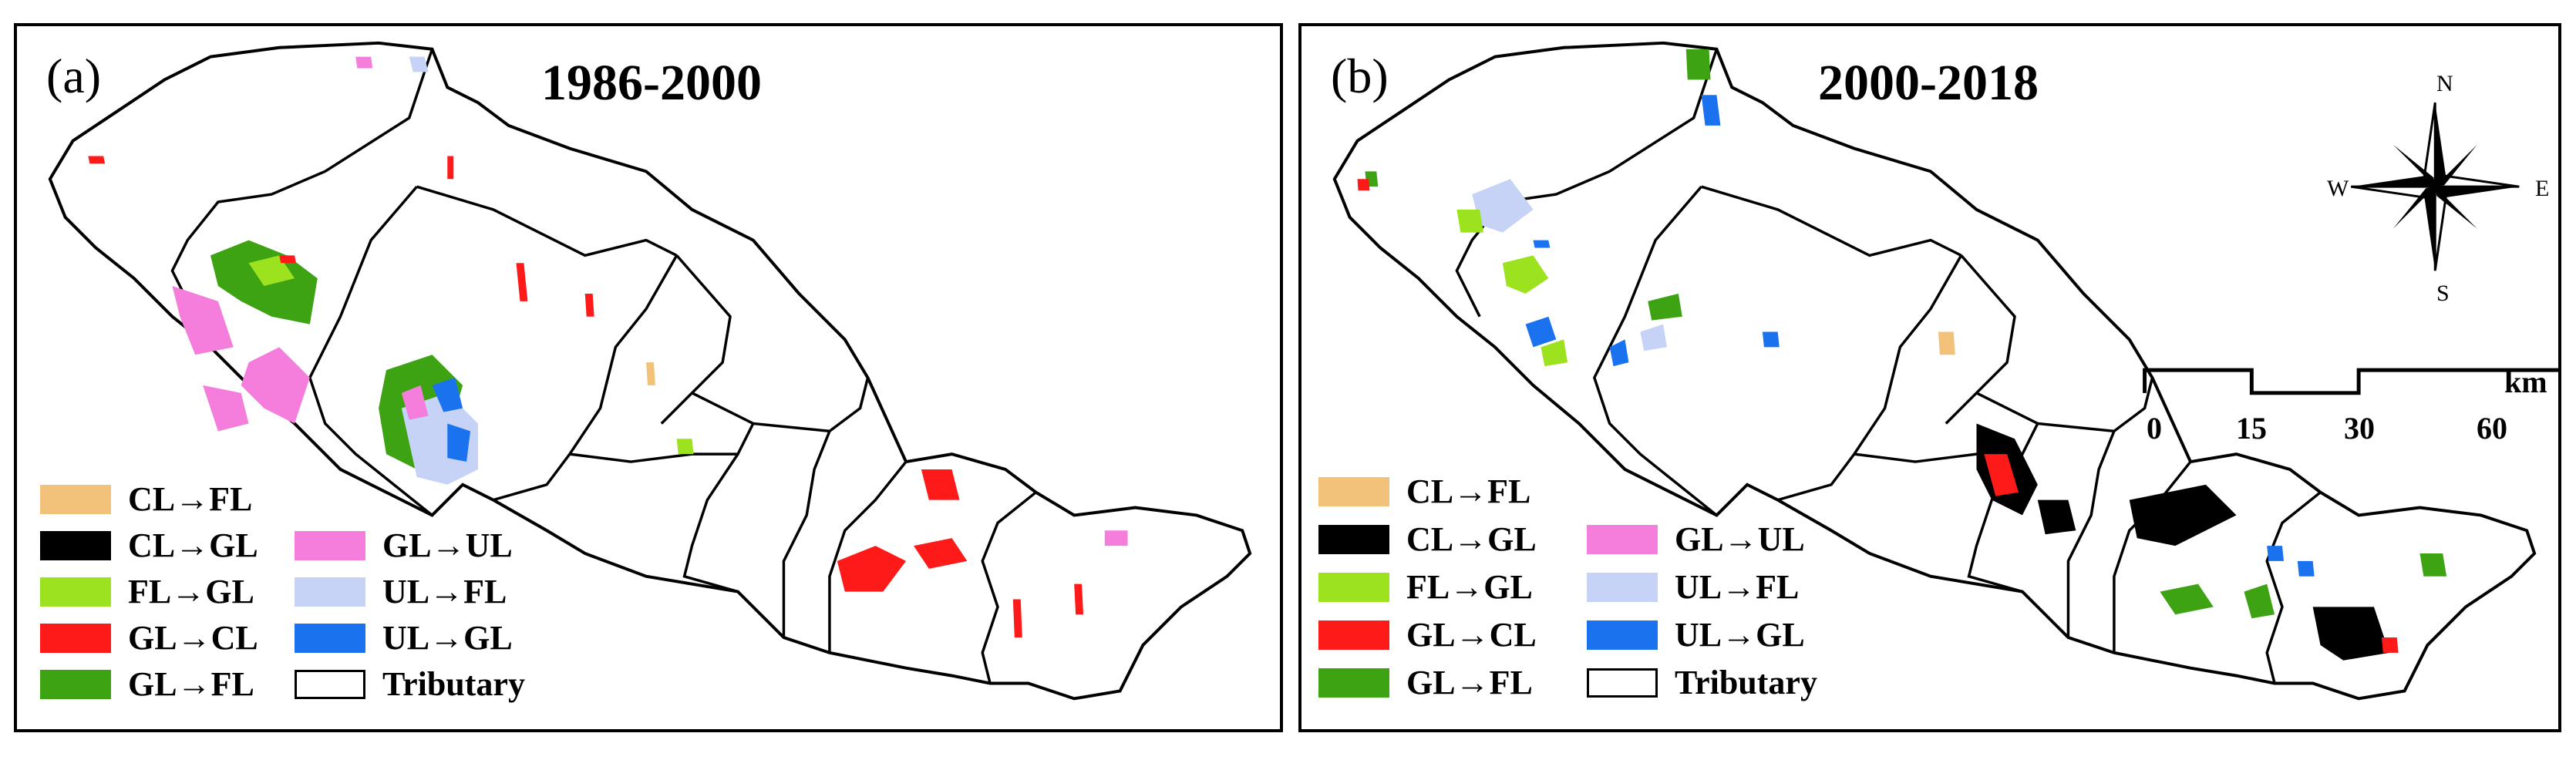 Image resolution: width=2576 pixels, height=760 pixels. Describe the element at coordinates (2351, 381) in the screenshot. I see `scale-bar` at that location.